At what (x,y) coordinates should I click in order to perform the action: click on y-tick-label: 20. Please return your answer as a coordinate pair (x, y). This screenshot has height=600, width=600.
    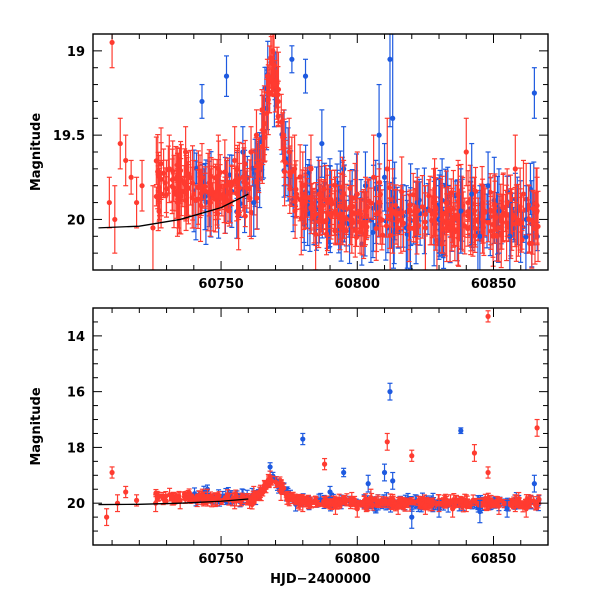
    Looking at the image, I should click on (76, 504).